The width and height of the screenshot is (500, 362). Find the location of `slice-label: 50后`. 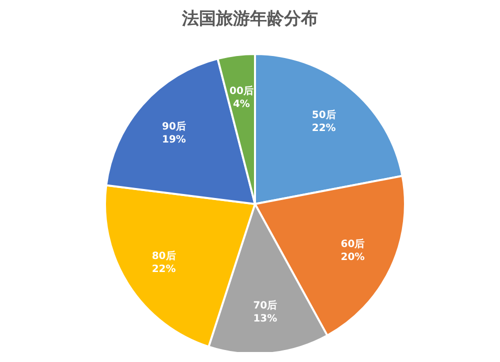

slice-label: 50后 is located at coordinates (324, 114).